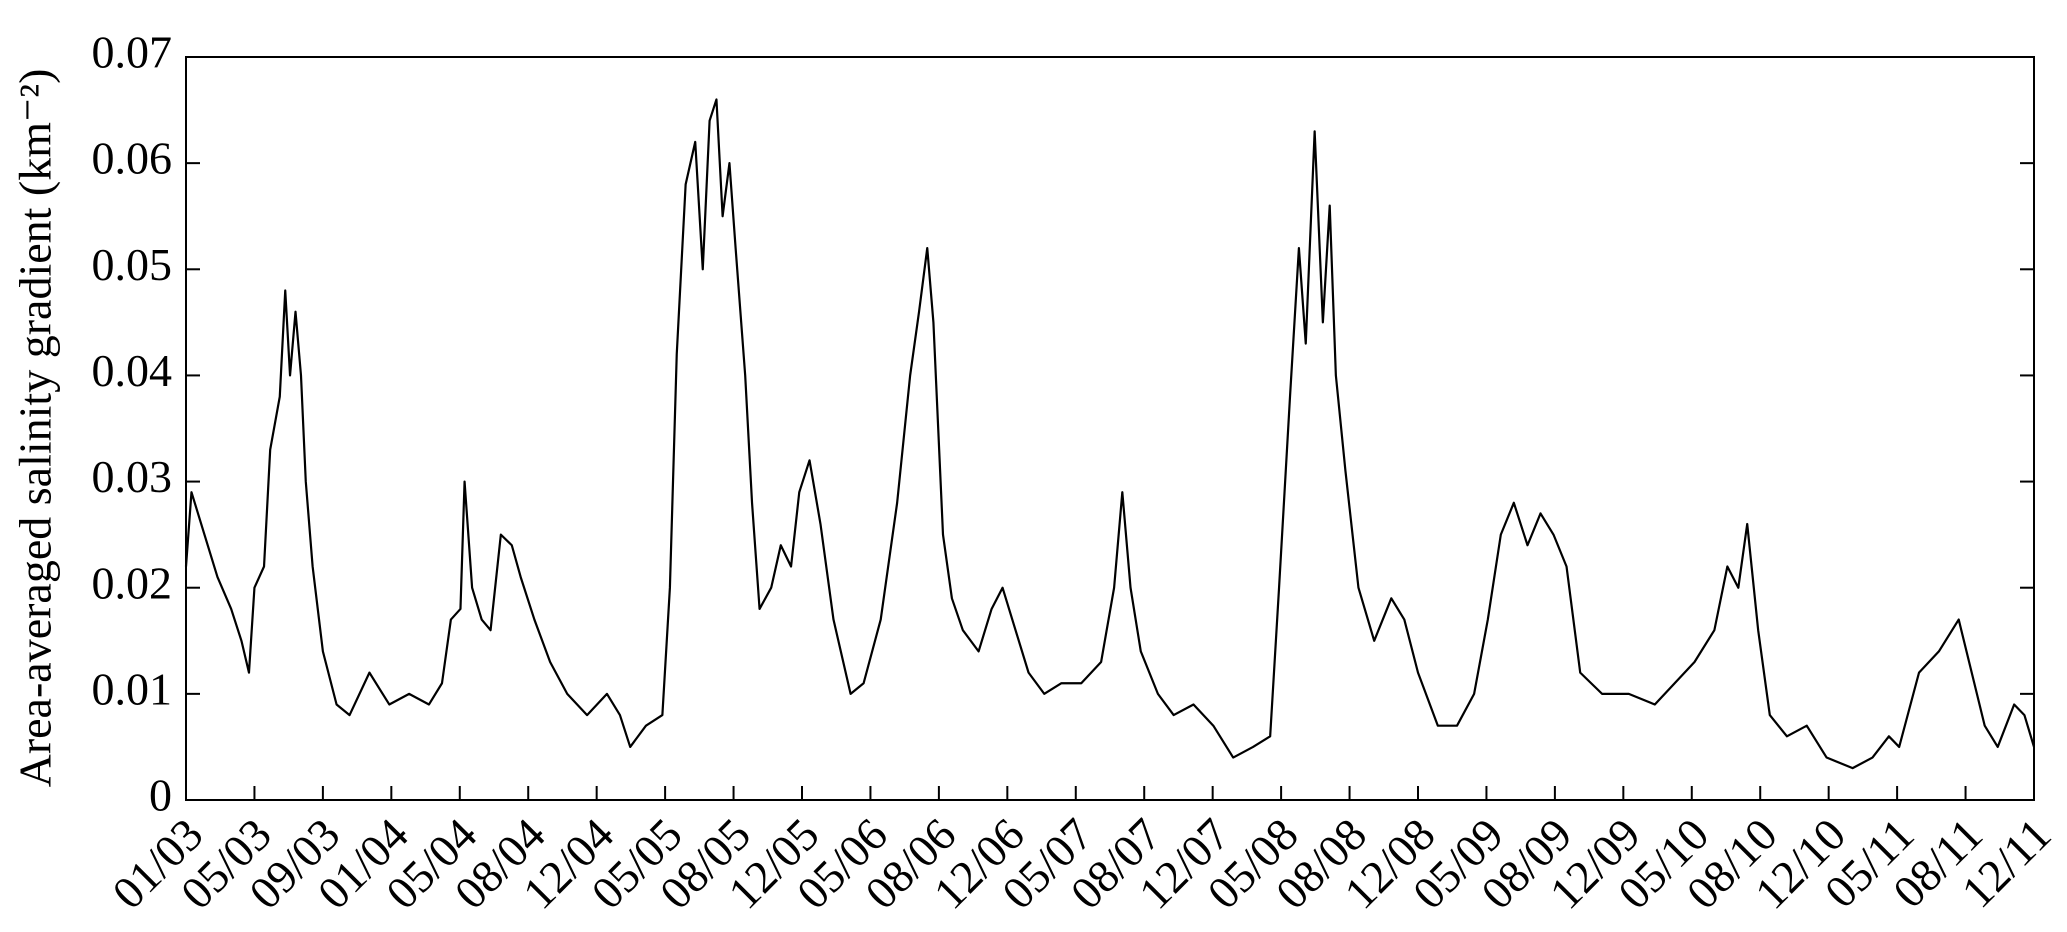  What do you see at coordinates (132, 158) in the screenshot?
I see `y-tick-label: 0.06` at bounding box center [132, 158].